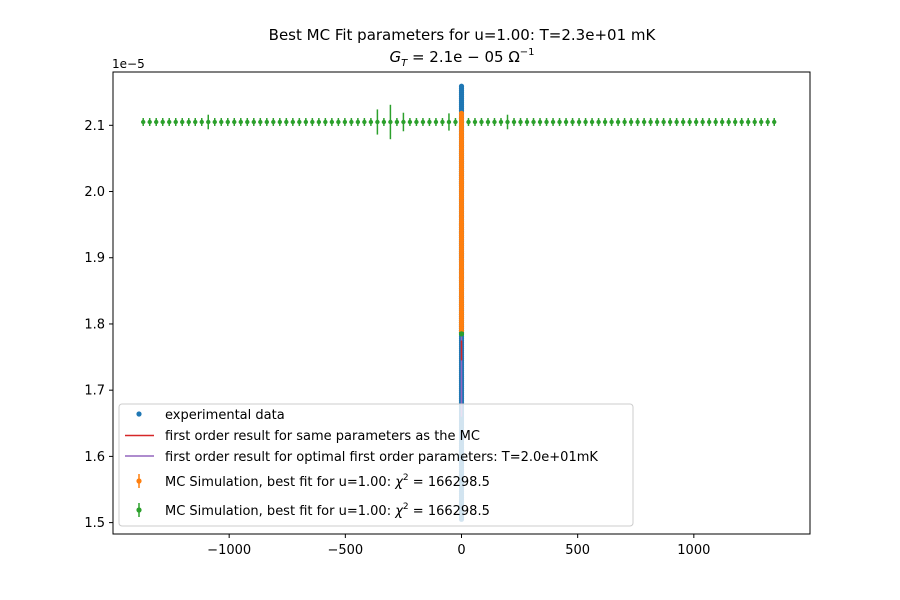 The width and height of the screenshot is (900, 600). What do you see at coordinates (94, 192) in the screenshot?
I see `y-tick-label: 2.0` at bounding box center [94, 192].